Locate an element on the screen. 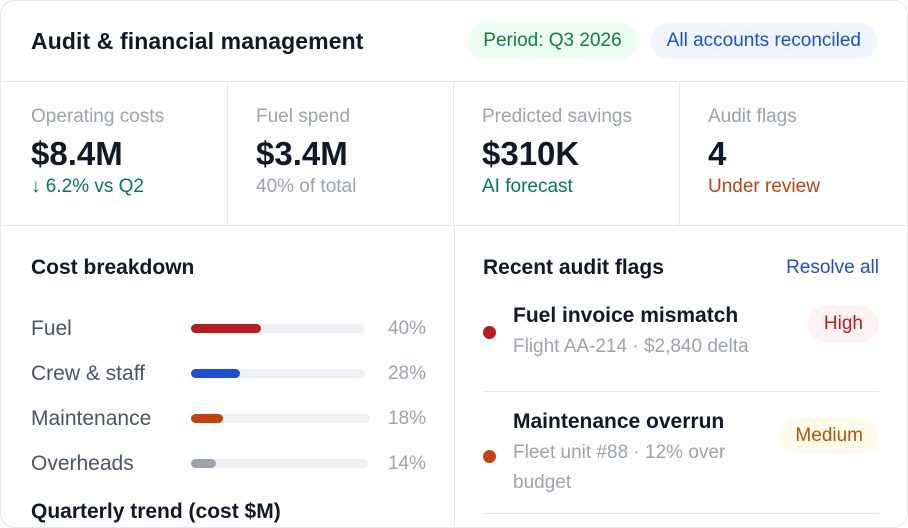  breakdown-row-maintenance: Maintenance 18% is located at coordinates (228, 418).